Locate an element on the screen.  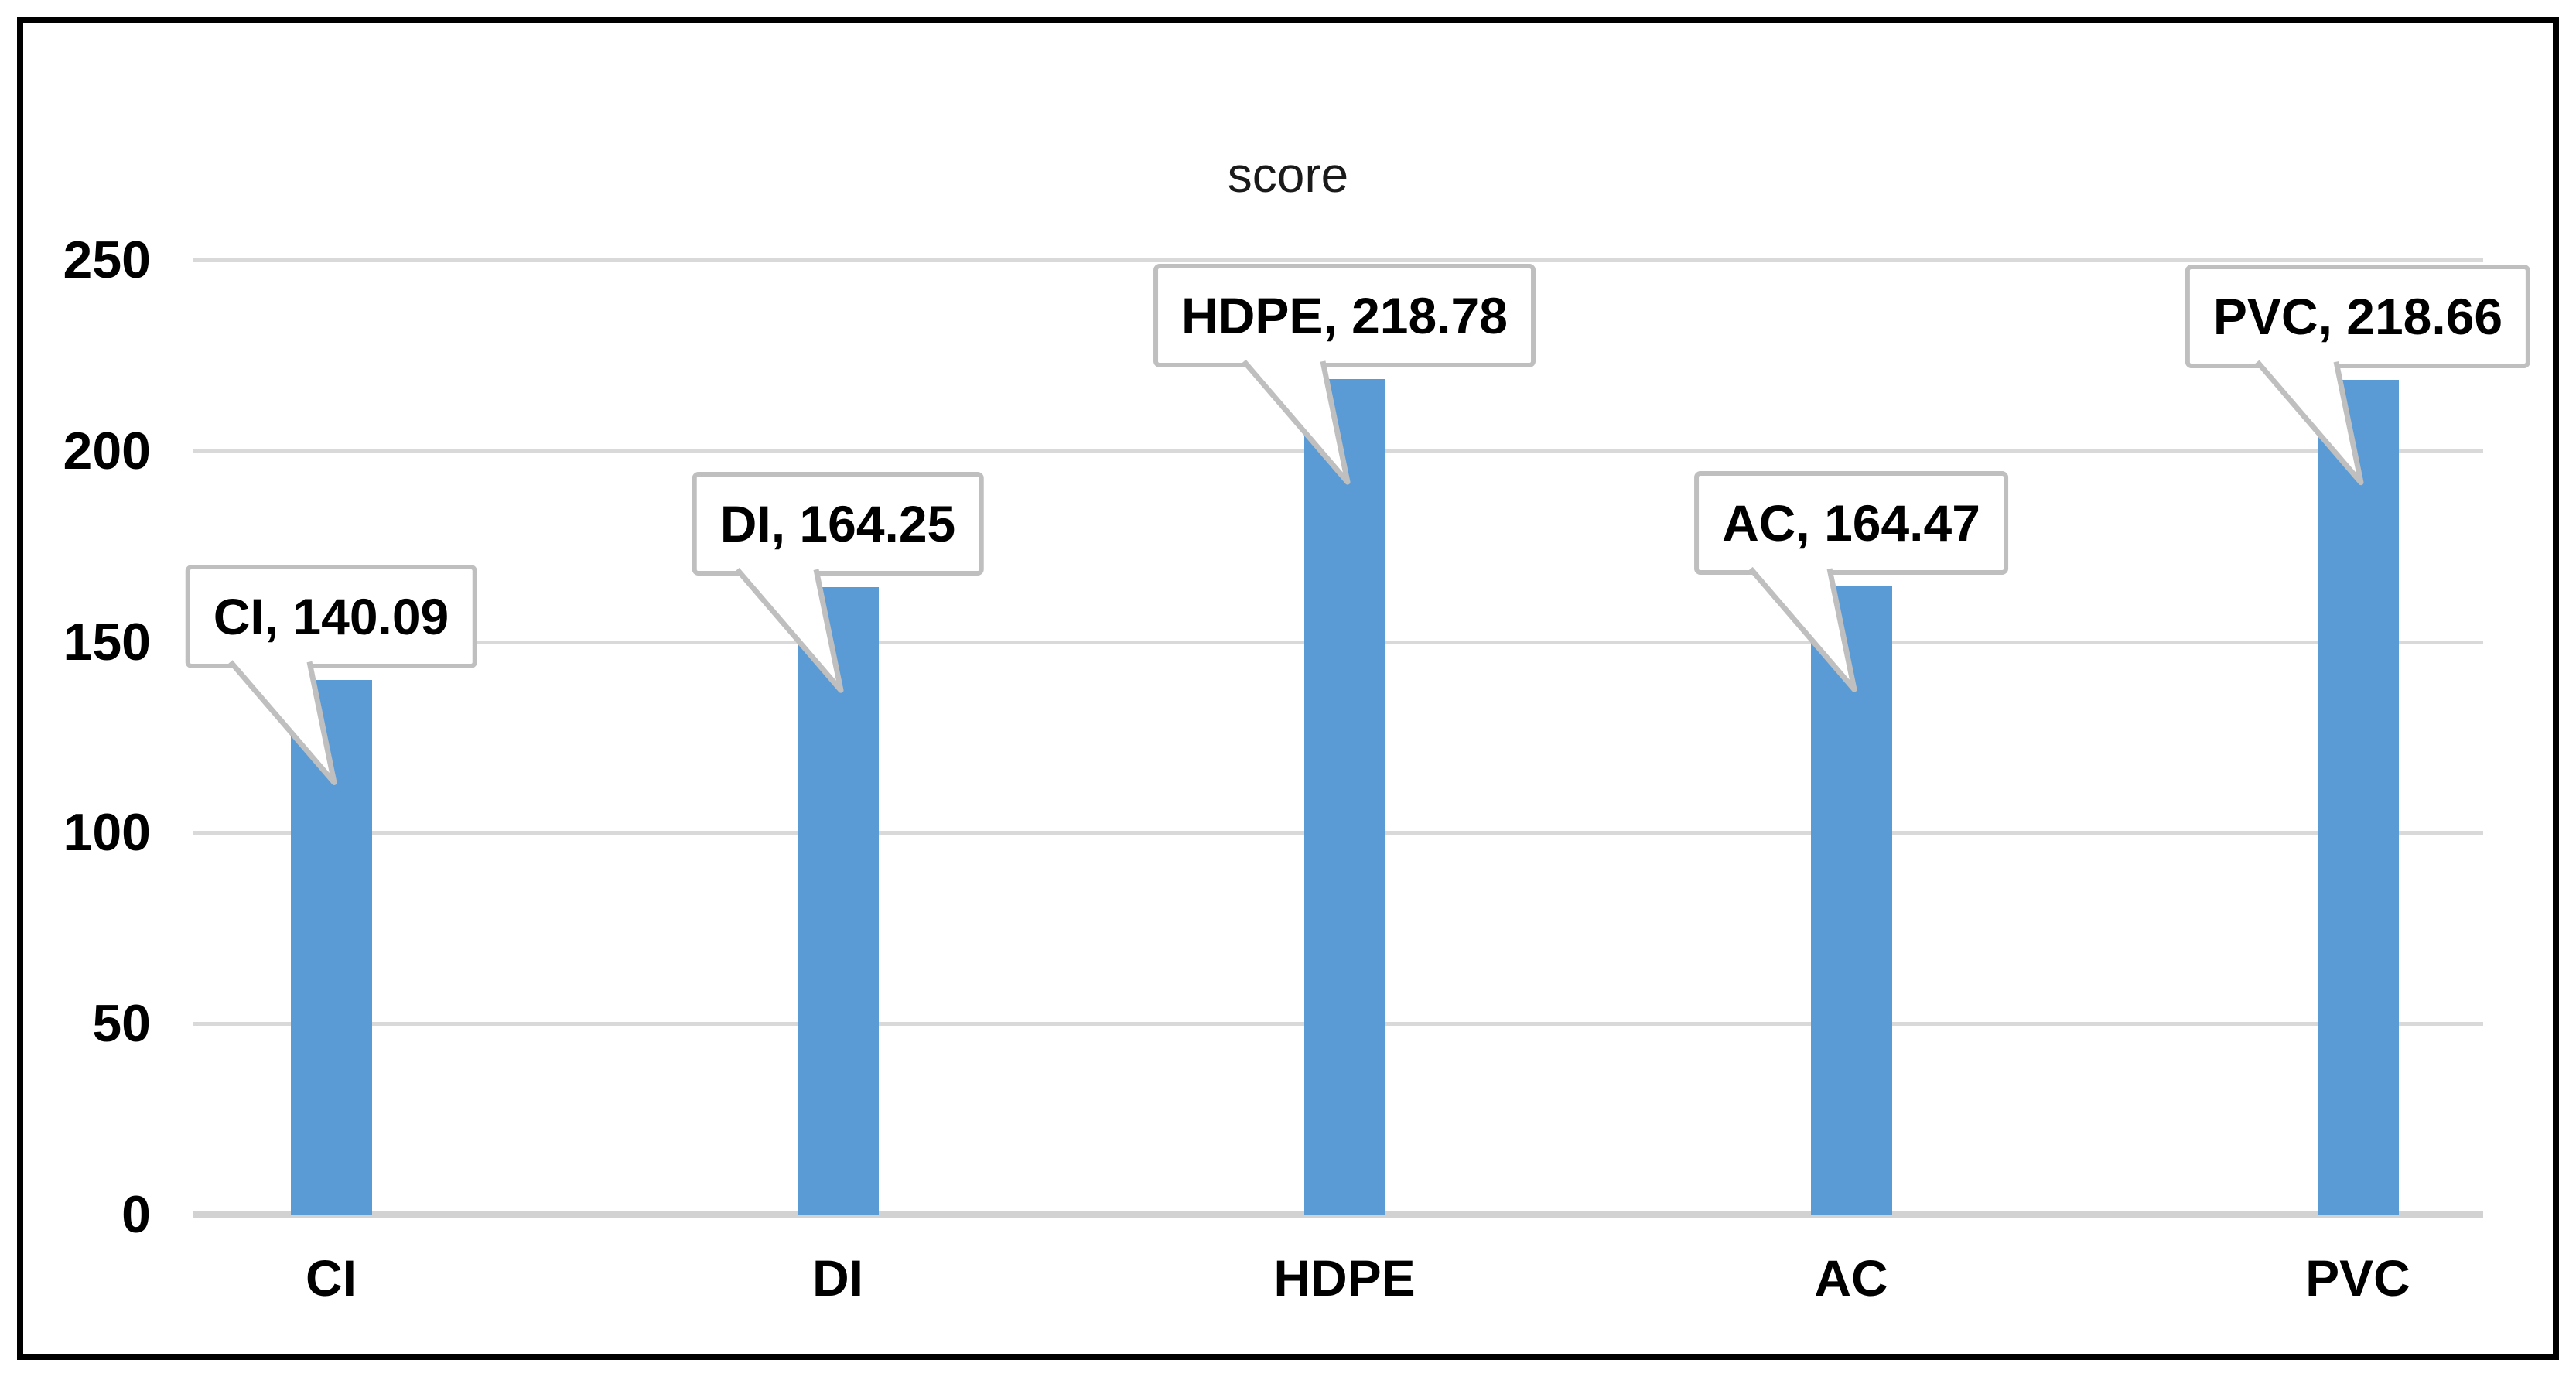
bar-di is located at coordinates (838, 901).